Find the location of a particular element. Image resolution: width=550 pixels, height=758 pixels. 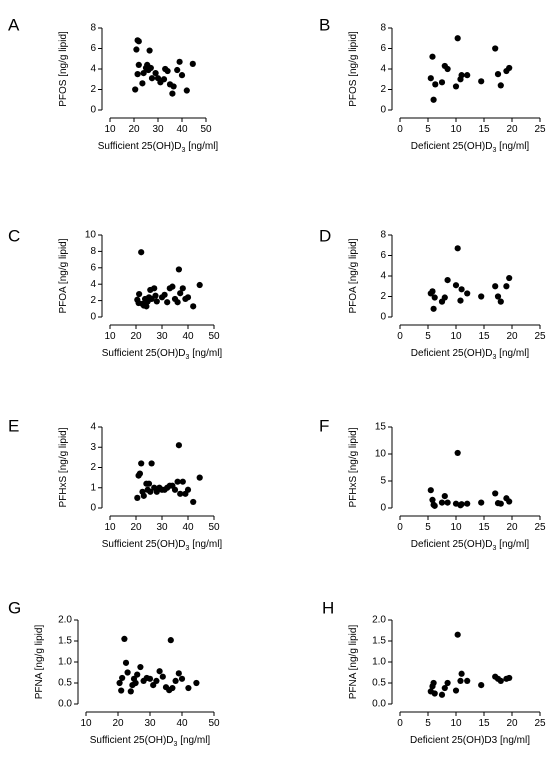

panel-letter: H is located at coordinates (328, 607).